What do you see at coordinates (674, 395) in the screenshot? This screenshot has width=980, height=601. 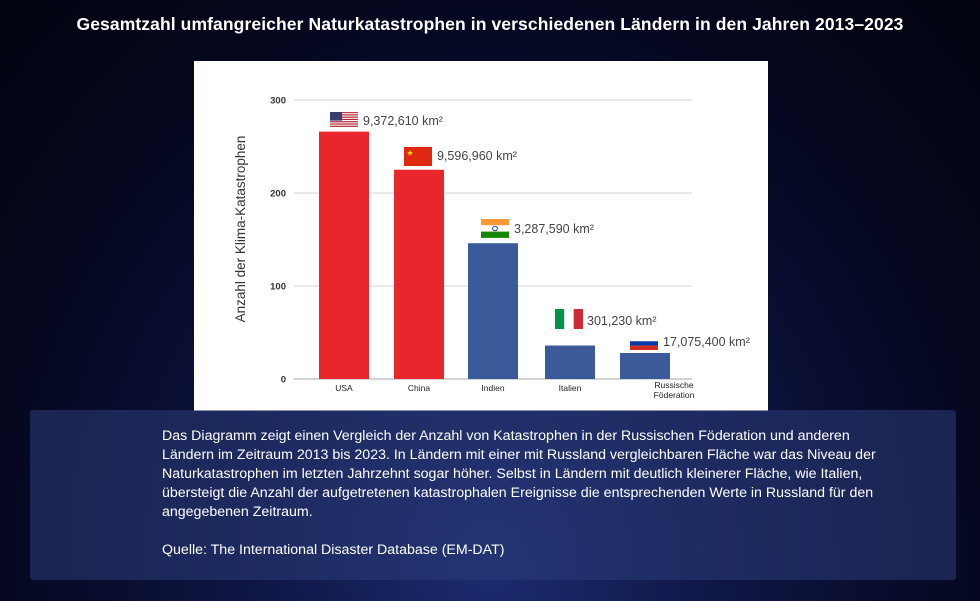 I see `x-tick-label: Föderation` at bounding box center [674, 395].